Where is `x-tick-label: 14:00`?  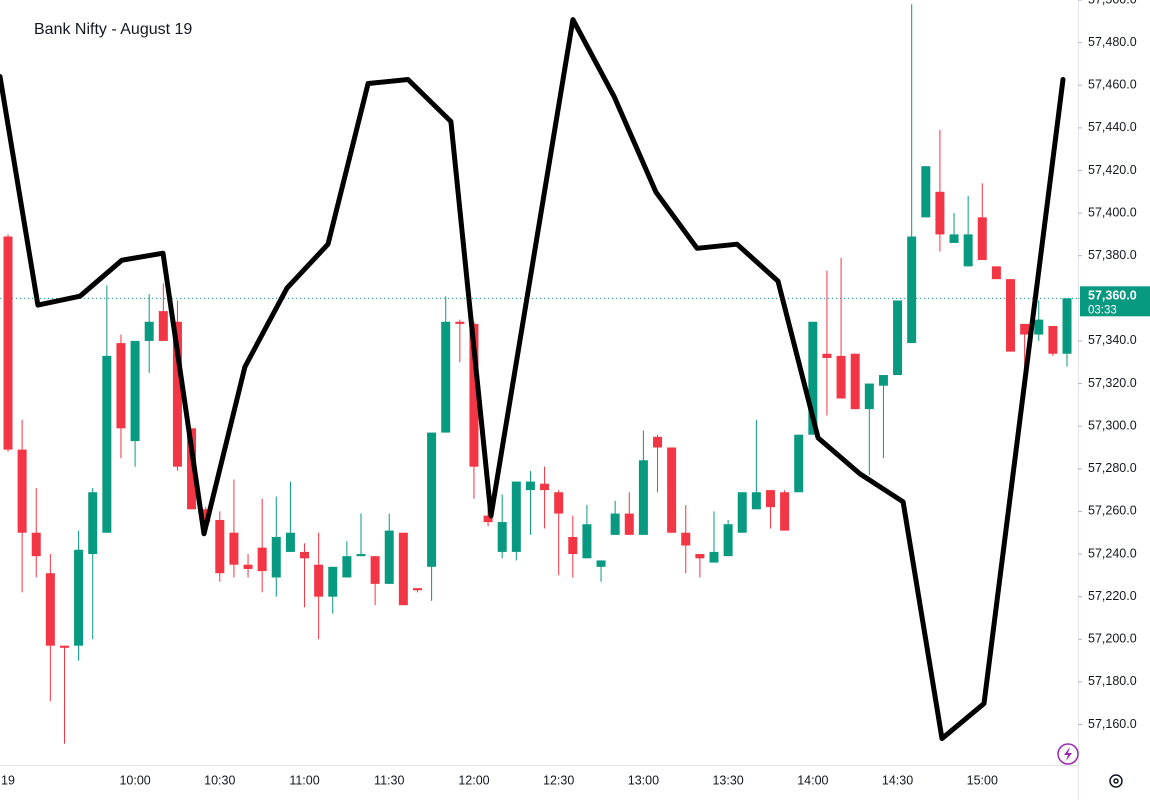 x-tick-label: 14:00 is located at coordinates (812, 780).